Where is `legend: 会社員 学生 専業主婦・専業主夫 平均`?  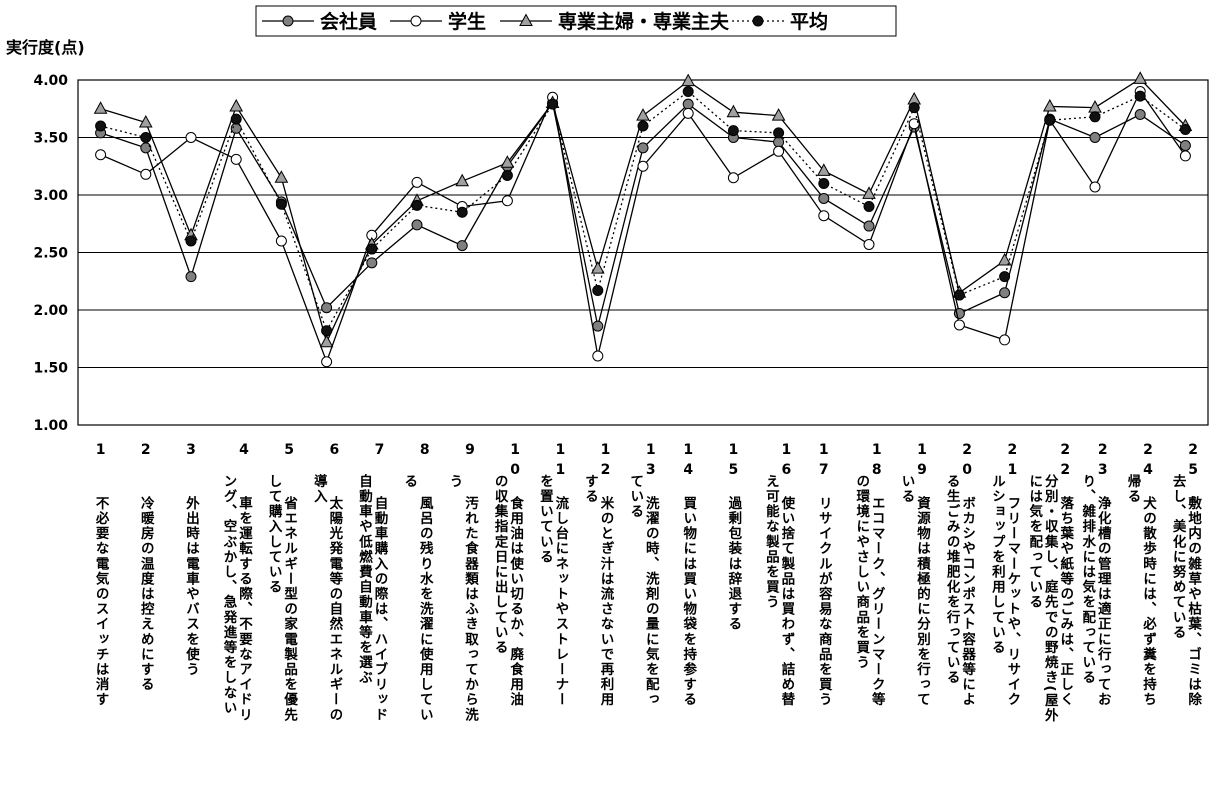 legend: 会社員 学生 専業主婦・専業主夫 平均 is located at coordinates (576, 21).